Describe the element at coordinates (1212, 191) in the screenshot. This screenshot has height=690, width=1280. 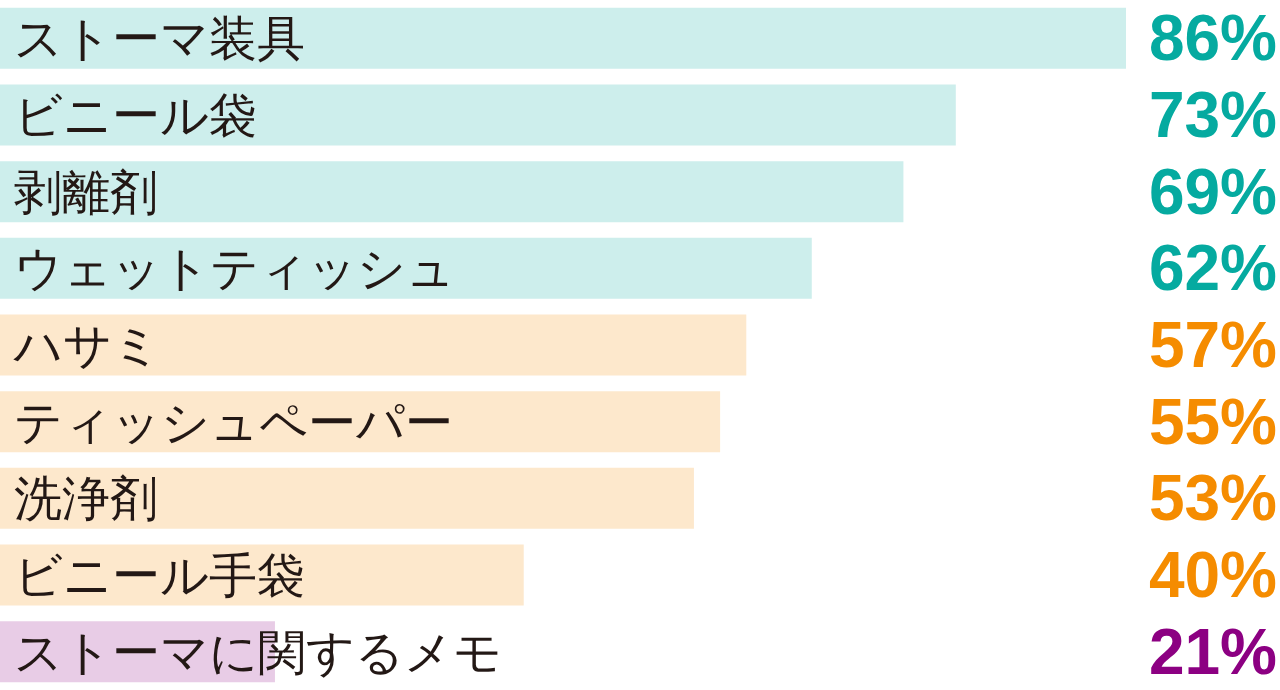
I see `data-label: 69%` at that location.